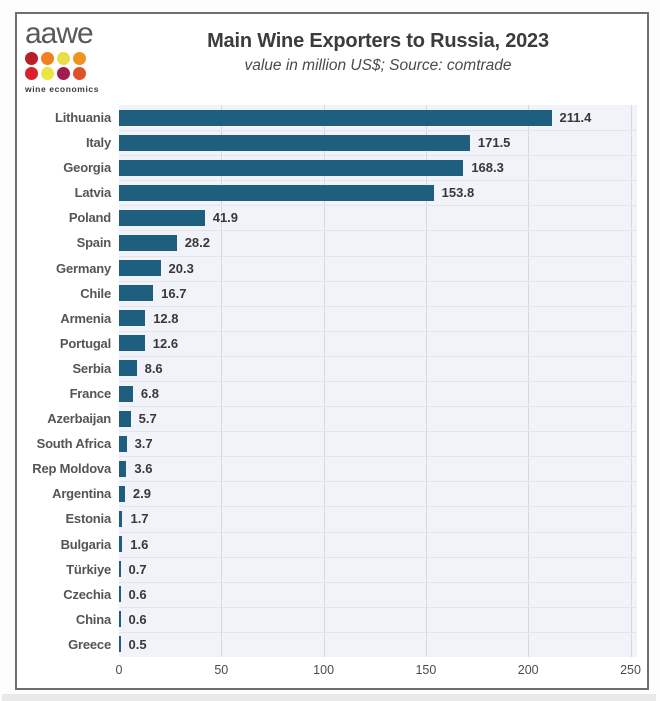 The image size is (660, 701). What do you see at coordinates (221, 670) in the screenshot?
I see `x-tick: 50` at bounding box center [221, 670].